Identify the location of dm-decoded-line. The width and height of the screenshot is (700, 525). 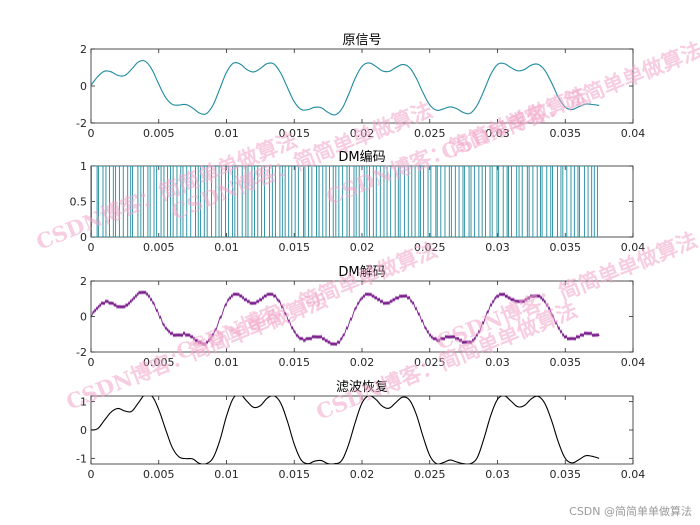
(345, 318).